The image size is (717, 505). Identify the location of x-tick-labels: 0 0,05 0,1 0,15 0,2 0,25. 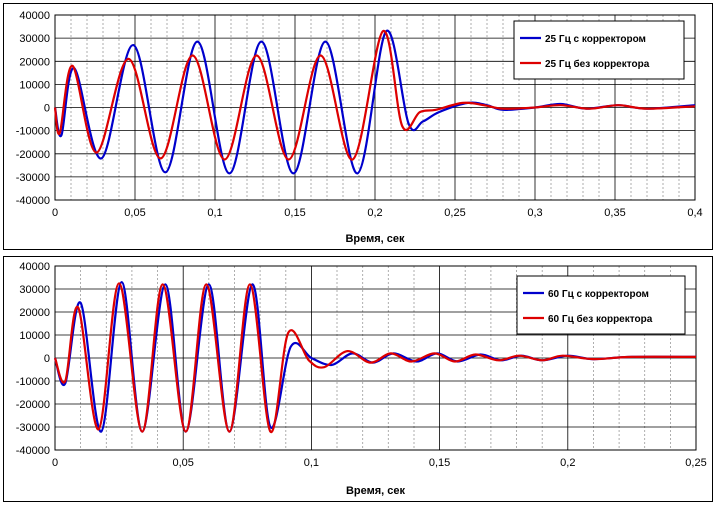
(379, 463).